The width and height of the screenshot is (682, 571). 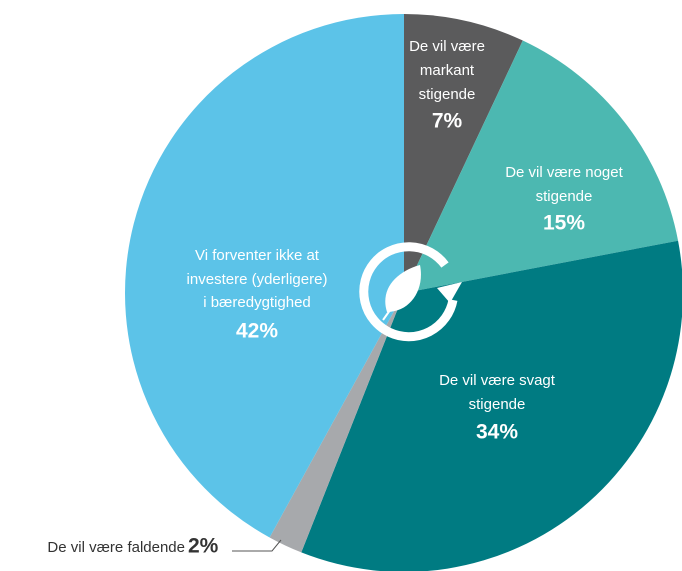 What do you see at coordinates (116, 547) in the screenshot?
I see `slice-label: De vil være faldende` at bounding box center [116, 547].